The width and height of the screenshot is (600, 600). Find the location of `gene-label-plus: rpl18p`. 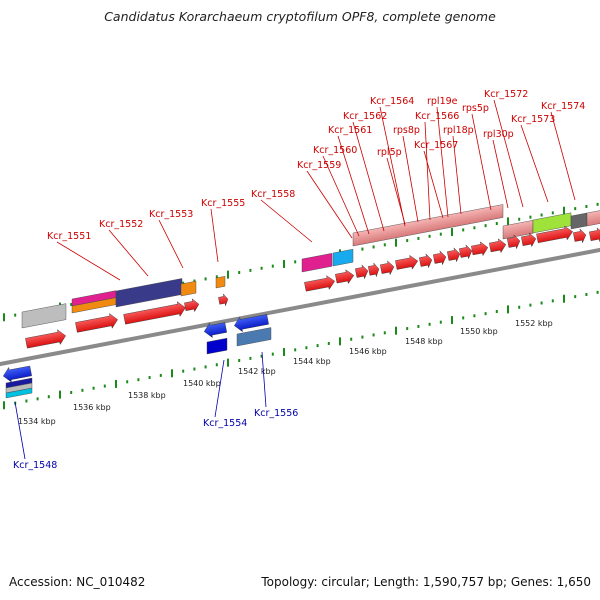

gene-label-plus: rpl18p is located at coordinates (458, 130).